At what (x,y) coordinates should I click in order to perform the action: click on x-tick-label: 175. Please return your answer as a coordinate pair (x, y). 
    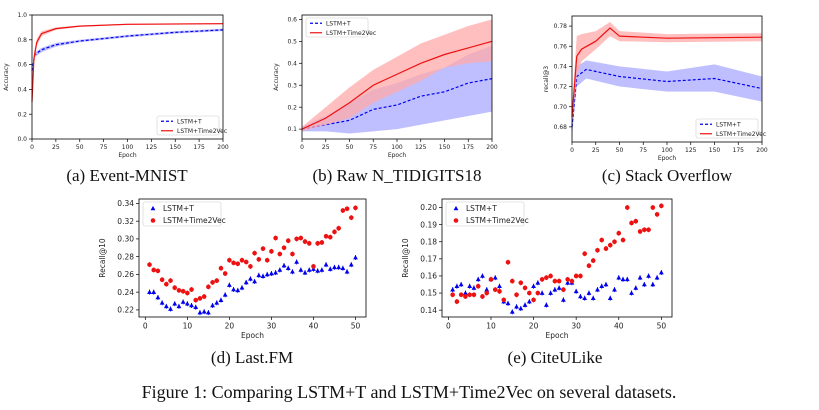
    Looking at the image, I should click on (469, 147).